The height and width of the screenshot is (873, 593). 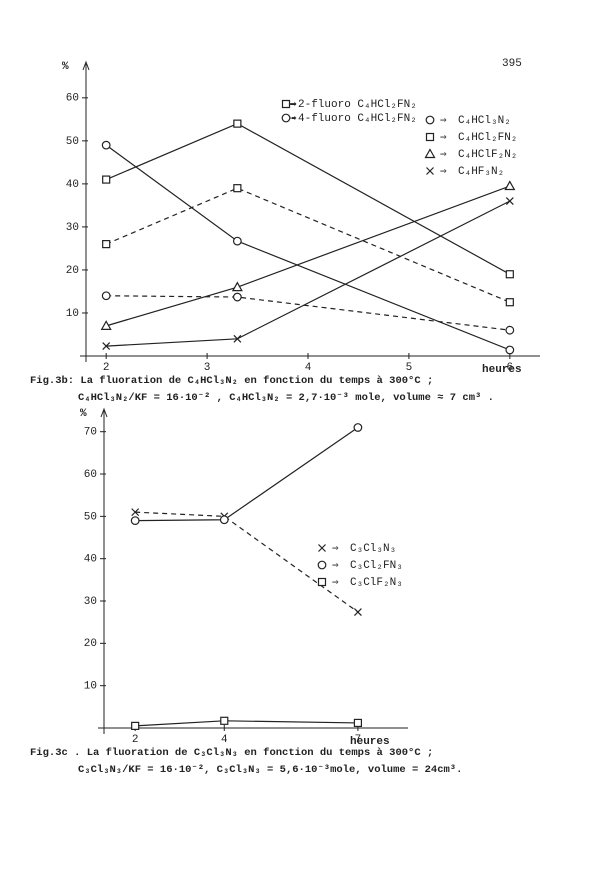 I want to click on legend-label: 2-fluoro C₄HCl₂FN₂, so click(x=357, y=105).